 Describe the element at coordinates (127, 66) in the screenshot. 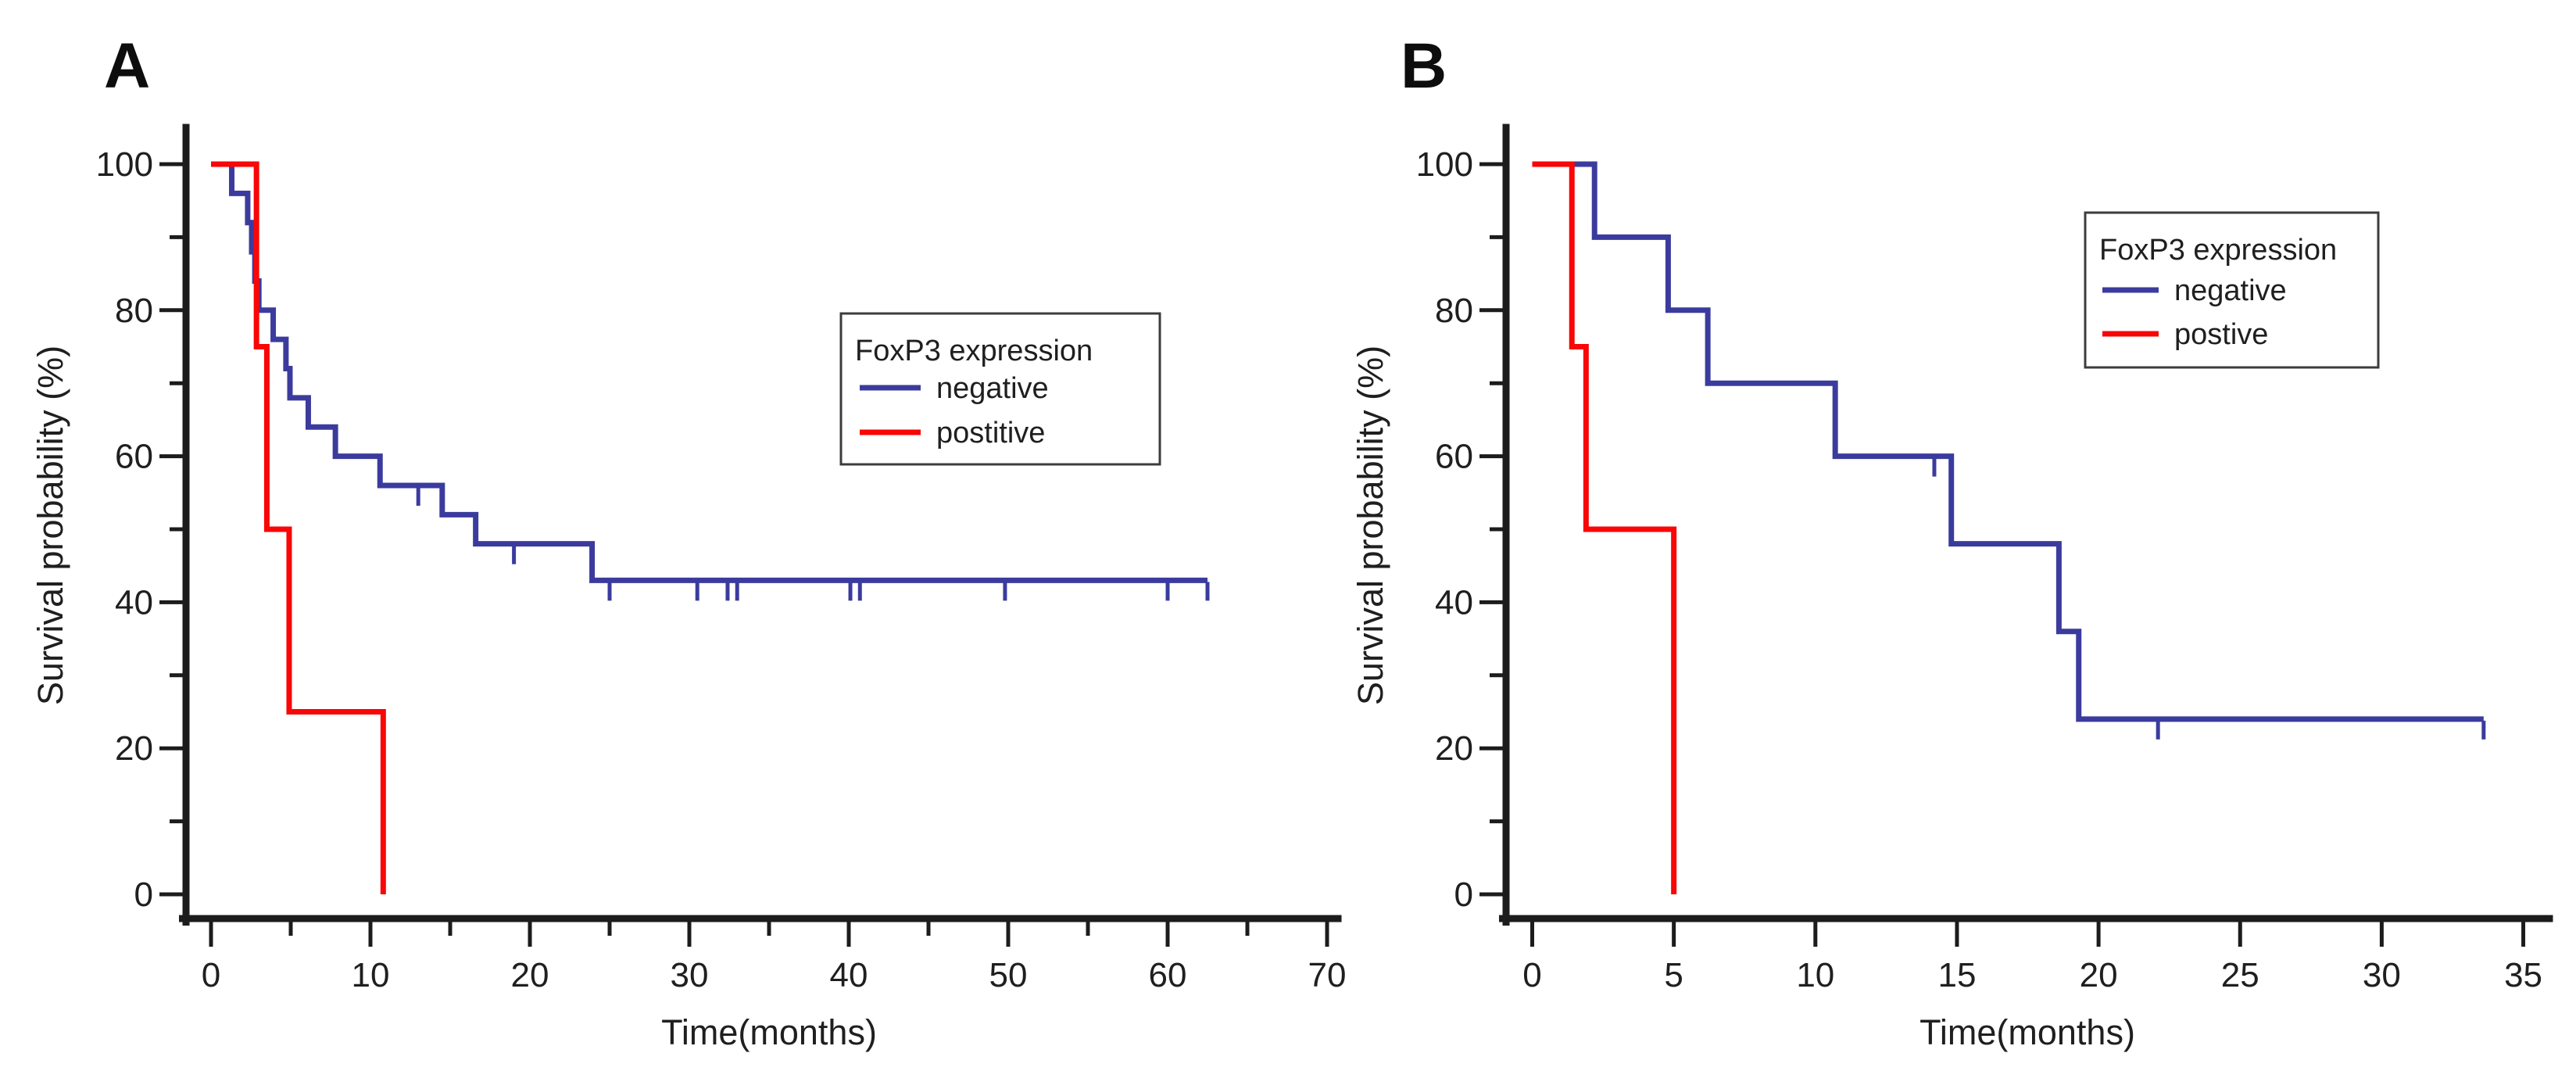

I see `panel-a-label: A` at that location.